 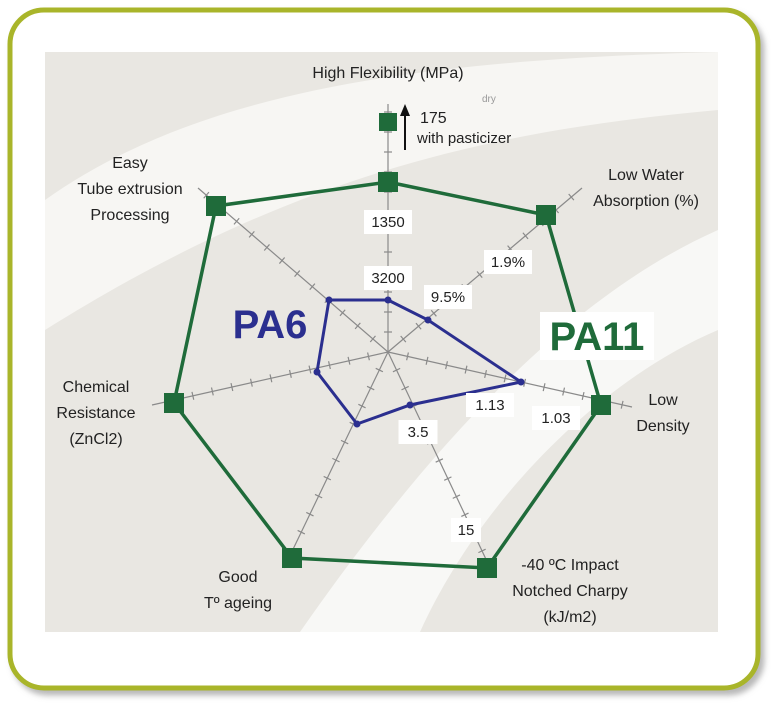 I want to click on axis-label: Chemical, so click(x=96, y=387).